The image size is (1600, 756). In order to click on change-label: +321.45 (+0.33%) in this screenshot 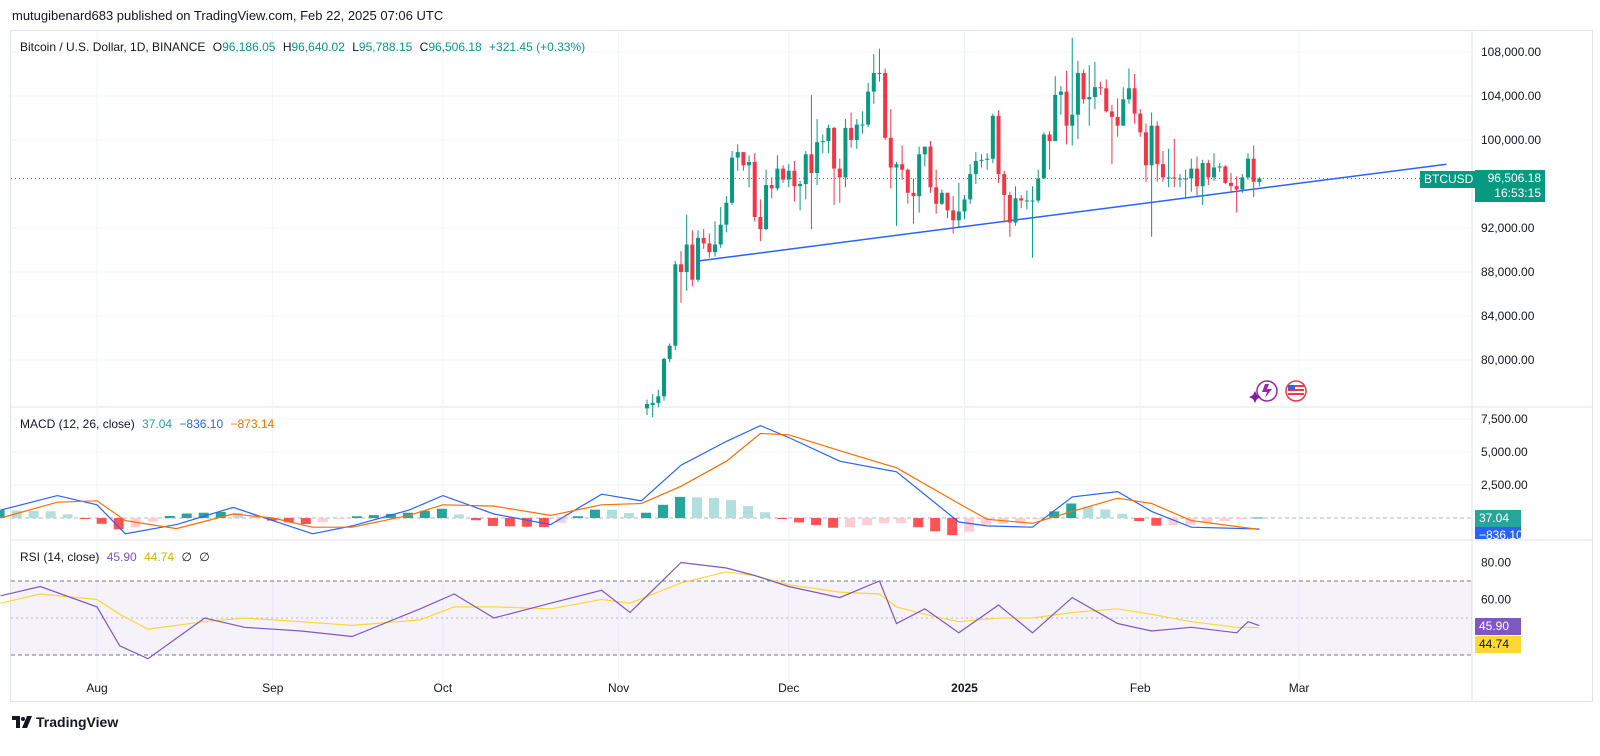, I will do `click(537, 47)`.